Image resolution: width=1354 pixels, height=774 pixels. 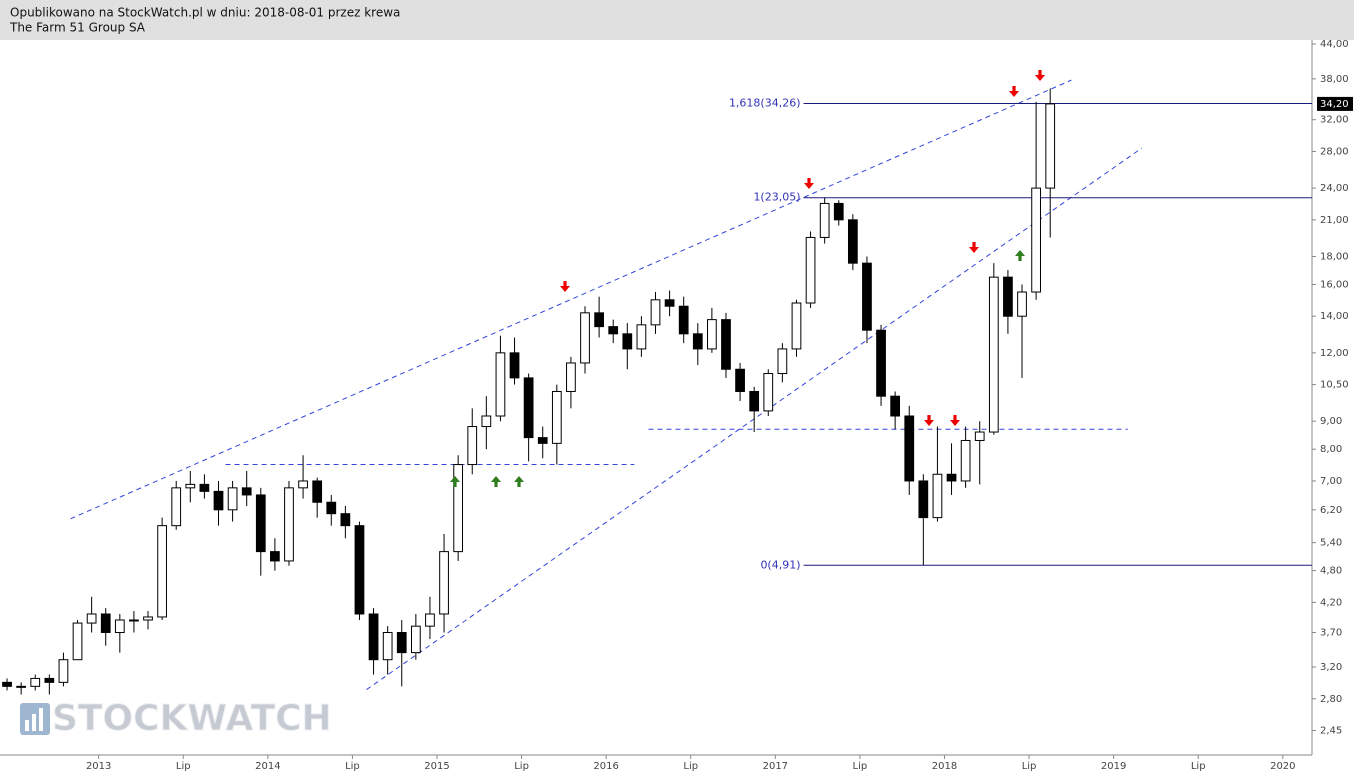 I want to click on y-tick-label: 21,00, so click(x=1334, y=220).